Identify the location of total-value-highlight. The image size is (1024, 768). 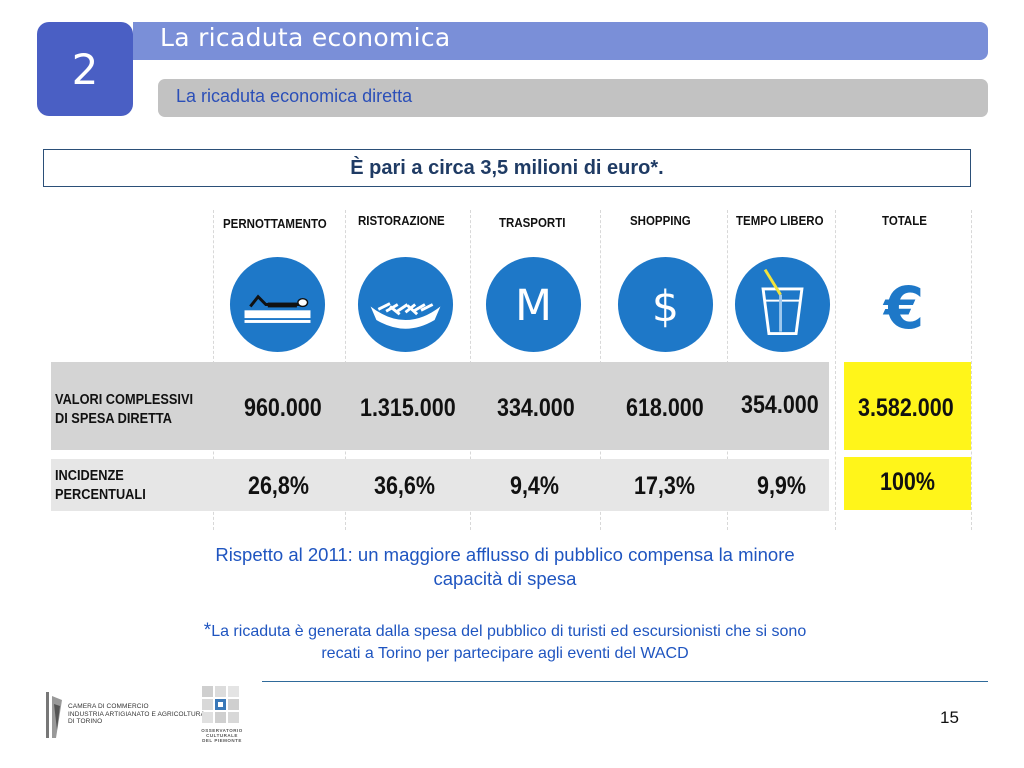
(907, 406).